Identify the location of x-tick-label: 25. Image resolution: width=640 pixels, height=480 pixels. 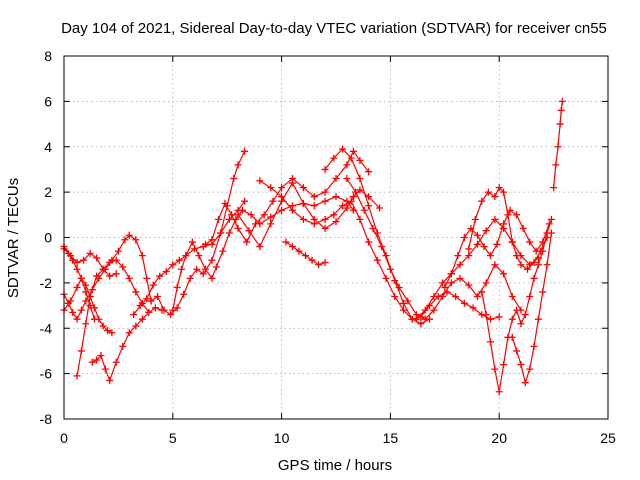
(608, 438).